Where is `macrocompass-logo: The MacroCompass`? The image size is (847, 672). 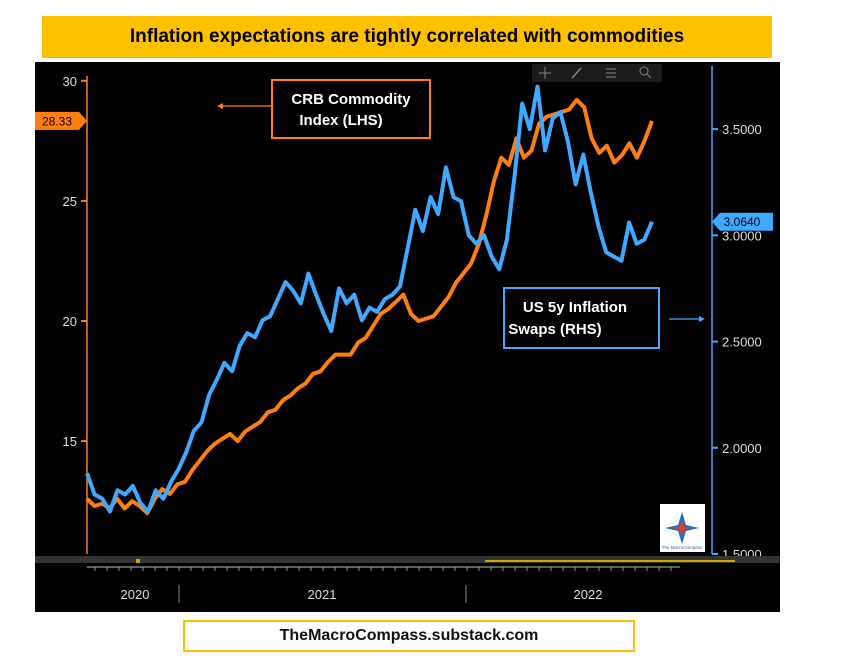 macrocompass-logo: The MacroCompass is located at coordinates (682, 528).